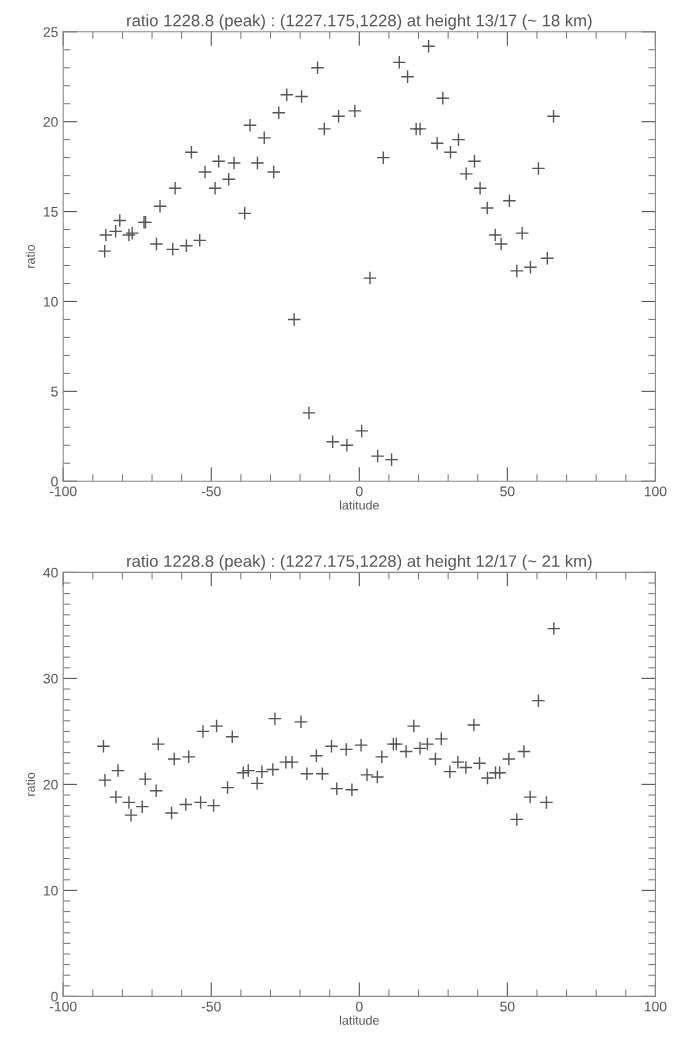 This screenshot has height=1060, width=687. I want to click on y-tick-label: 5, so click(54, 391).